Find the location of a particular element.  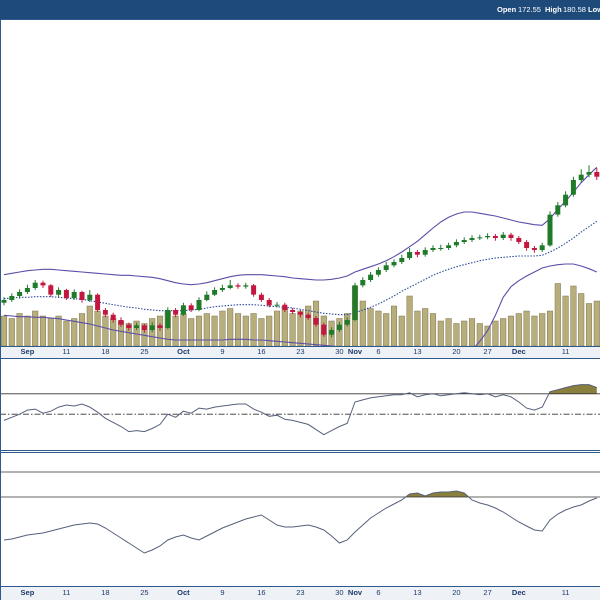

x-axis-strip is located at coordinates (300, 593).